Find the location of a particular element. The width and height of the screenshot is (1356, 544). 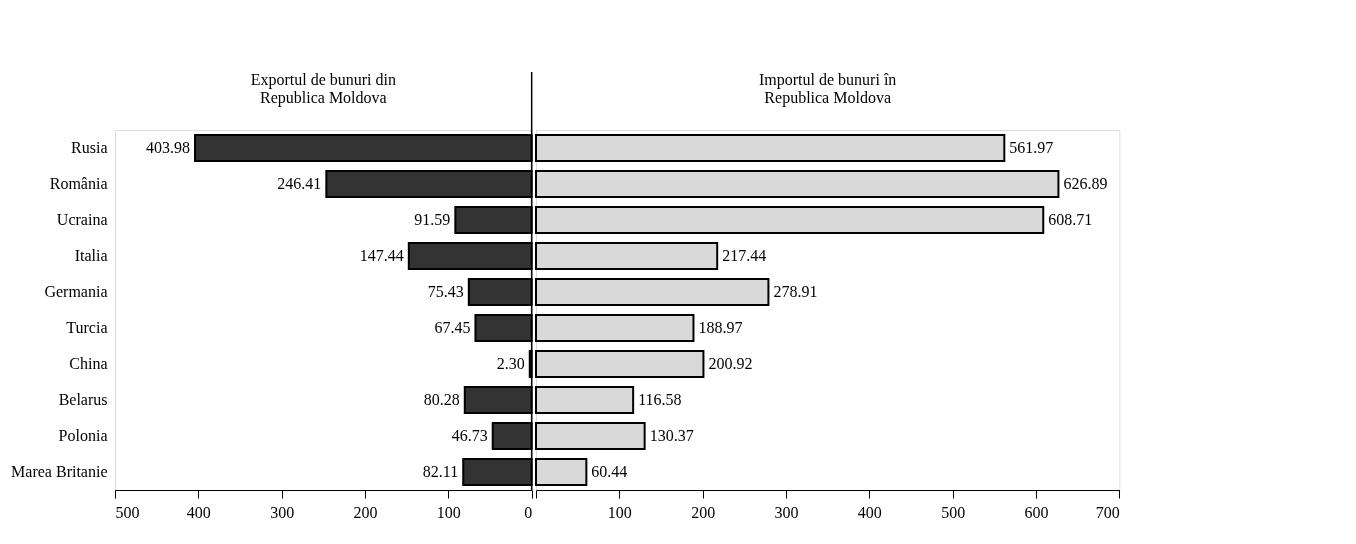

y-tick-label: Turcia is located at coordinates (87, 327).